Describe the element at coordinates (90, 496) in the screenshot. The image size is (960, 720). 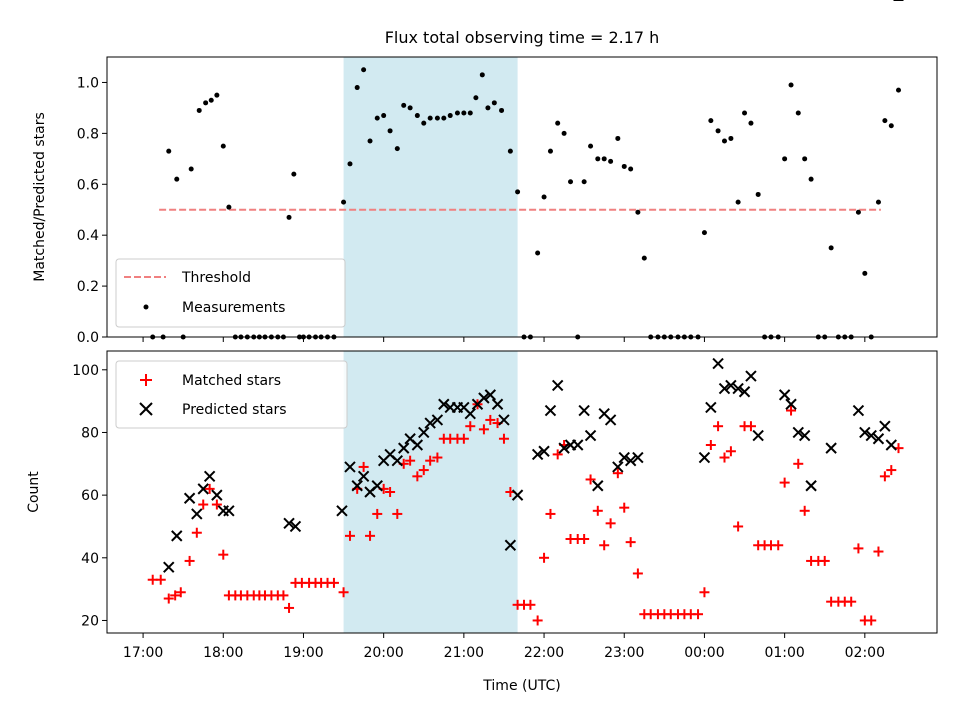
I see `y-tick-label: 60` at that location.